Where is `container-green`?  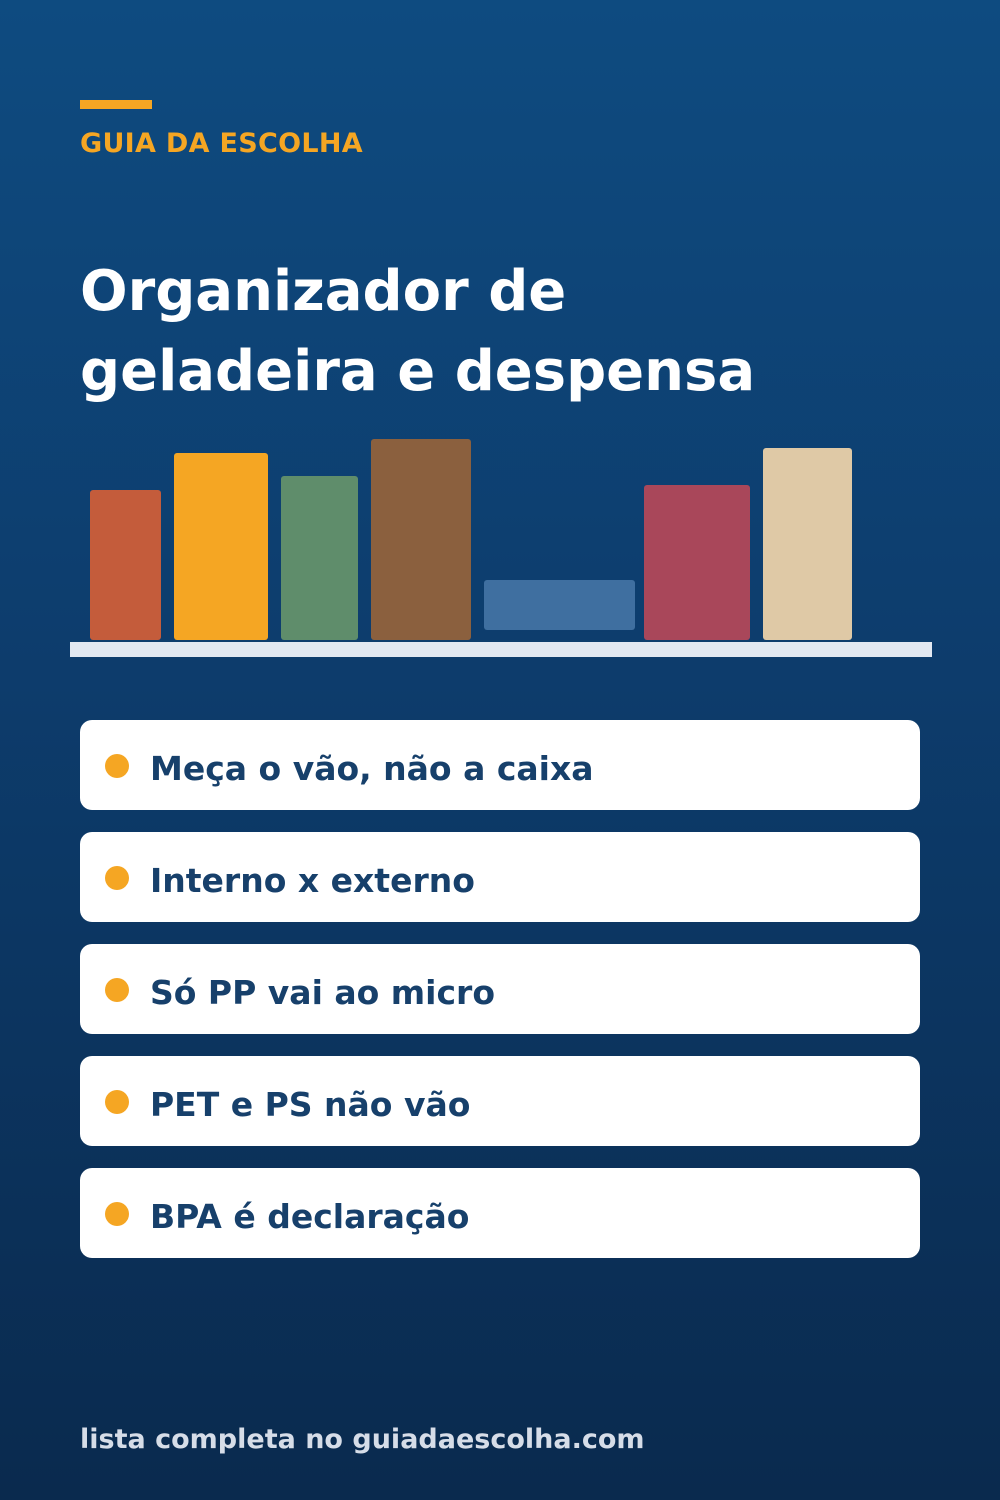 container-green is located at coordinates (319, 558).